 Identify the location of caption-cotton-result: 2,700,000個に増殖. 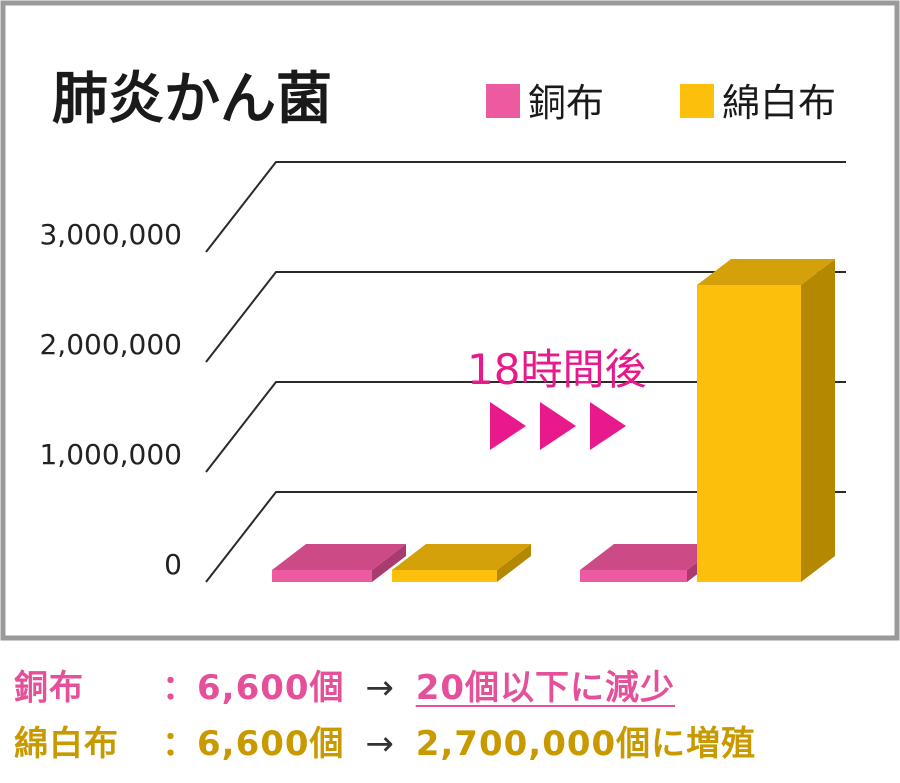
(586, 744).